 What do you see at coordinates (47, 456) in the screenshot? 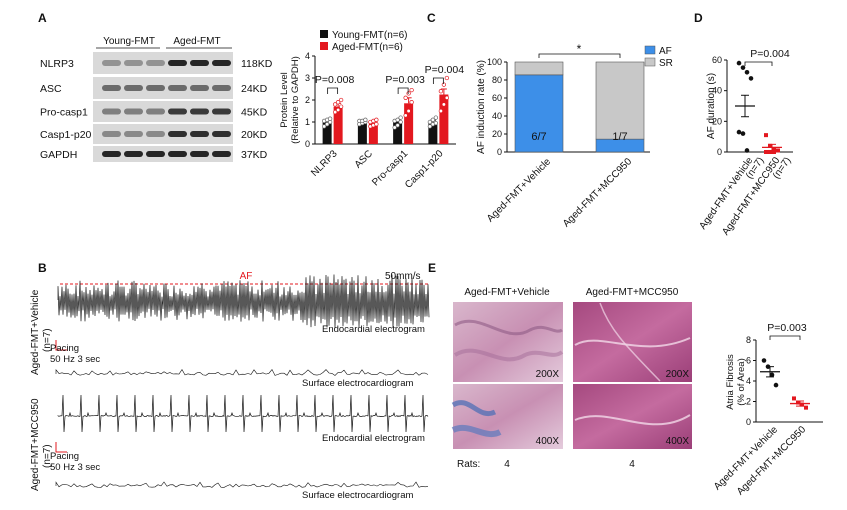
I see `trace-group-n-bottom: (n=7)` at bounding box center [47, 456].